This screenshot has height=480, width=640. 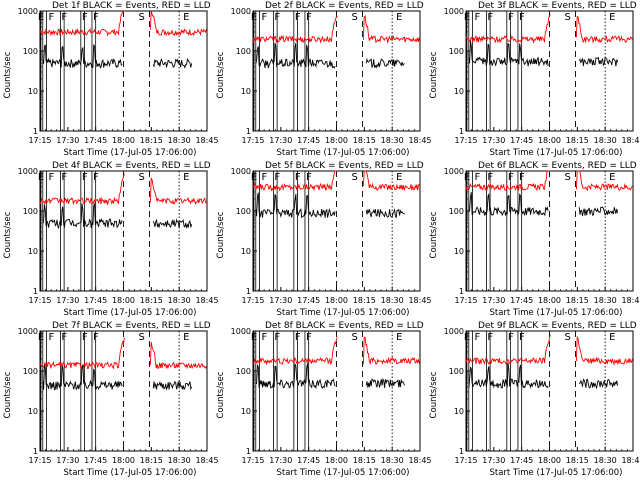 What do you see at coordinates (557, 6) in the screenshot?
I see `panel-title: Det 3f BLACK = Events, RED = LLD` at bounding box center [557, 6].